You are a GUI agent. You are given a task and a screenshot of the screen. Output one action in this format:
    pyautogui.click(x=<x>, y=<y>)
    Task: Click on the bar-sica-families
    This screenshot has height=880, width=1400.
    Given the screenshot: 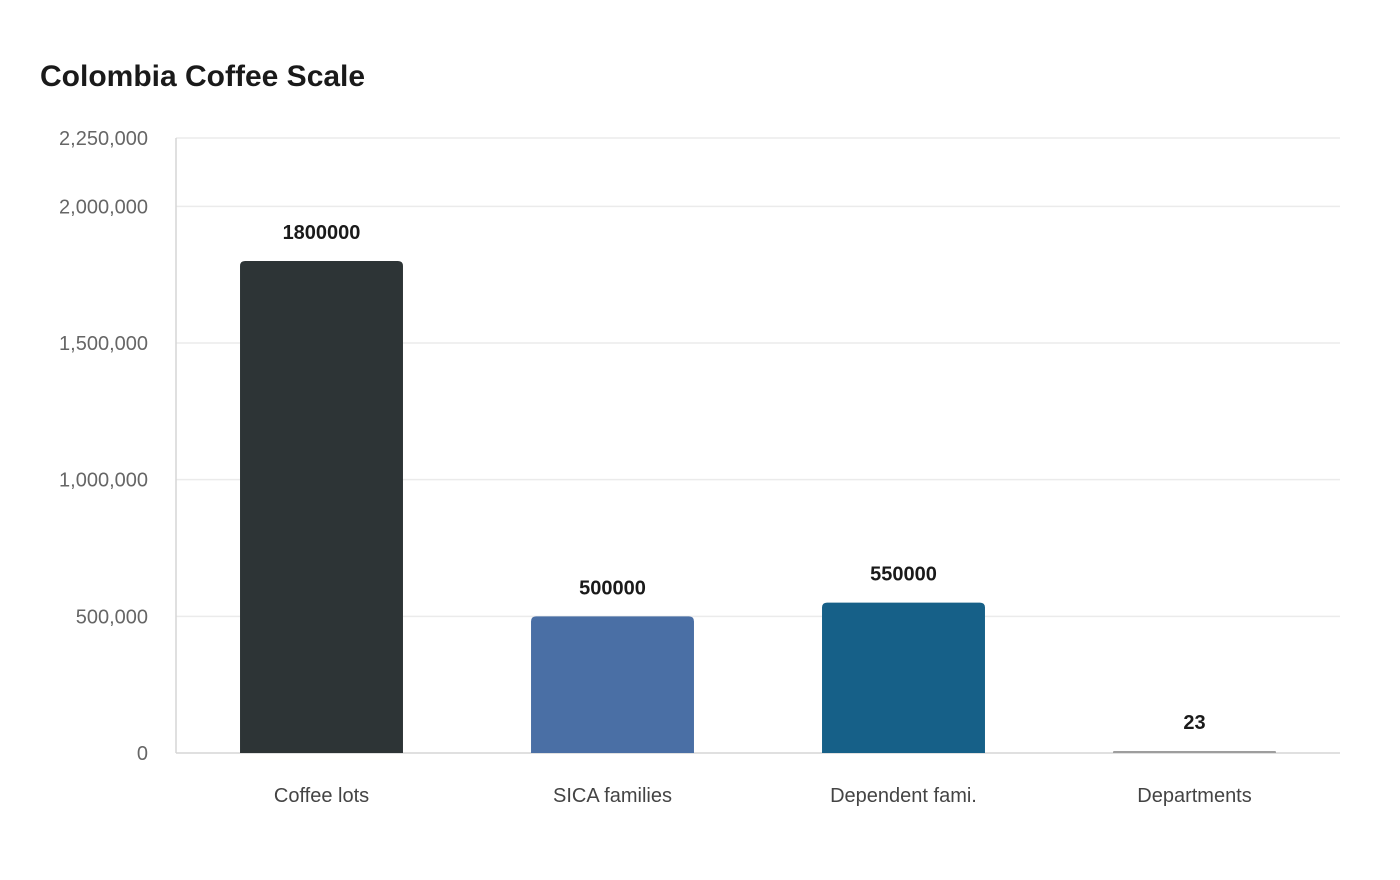 What is the action you would take?
    pyautogui.click(x=612, y=684)
    